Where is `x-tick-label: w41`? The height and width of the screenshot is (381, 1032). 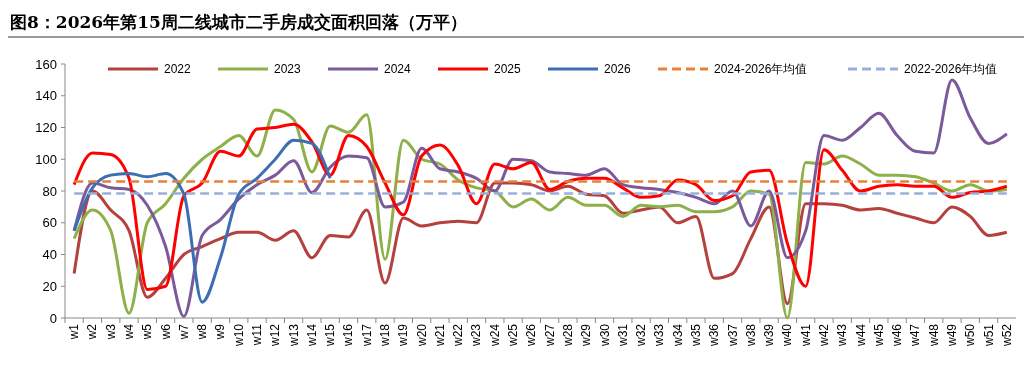 x-tick-label: w41 is located at coordinates (805, 335).